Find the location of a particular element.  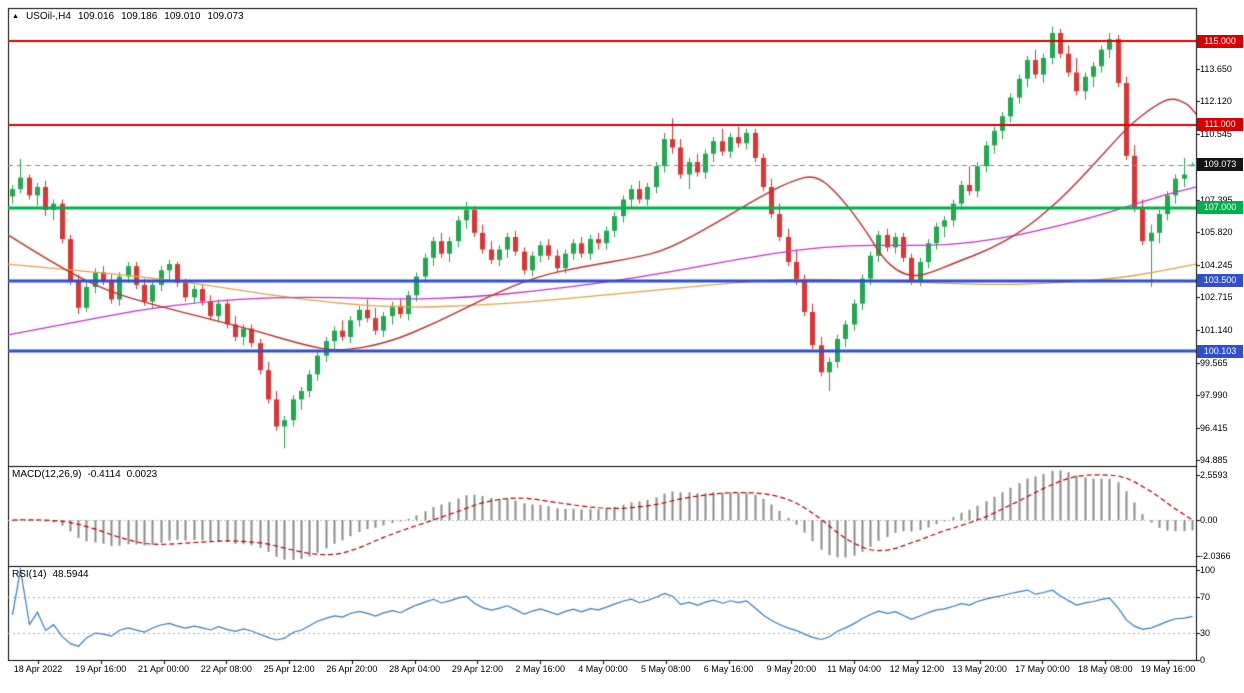

ohlc-low: 109.010 is located at coordinates (182, 16).